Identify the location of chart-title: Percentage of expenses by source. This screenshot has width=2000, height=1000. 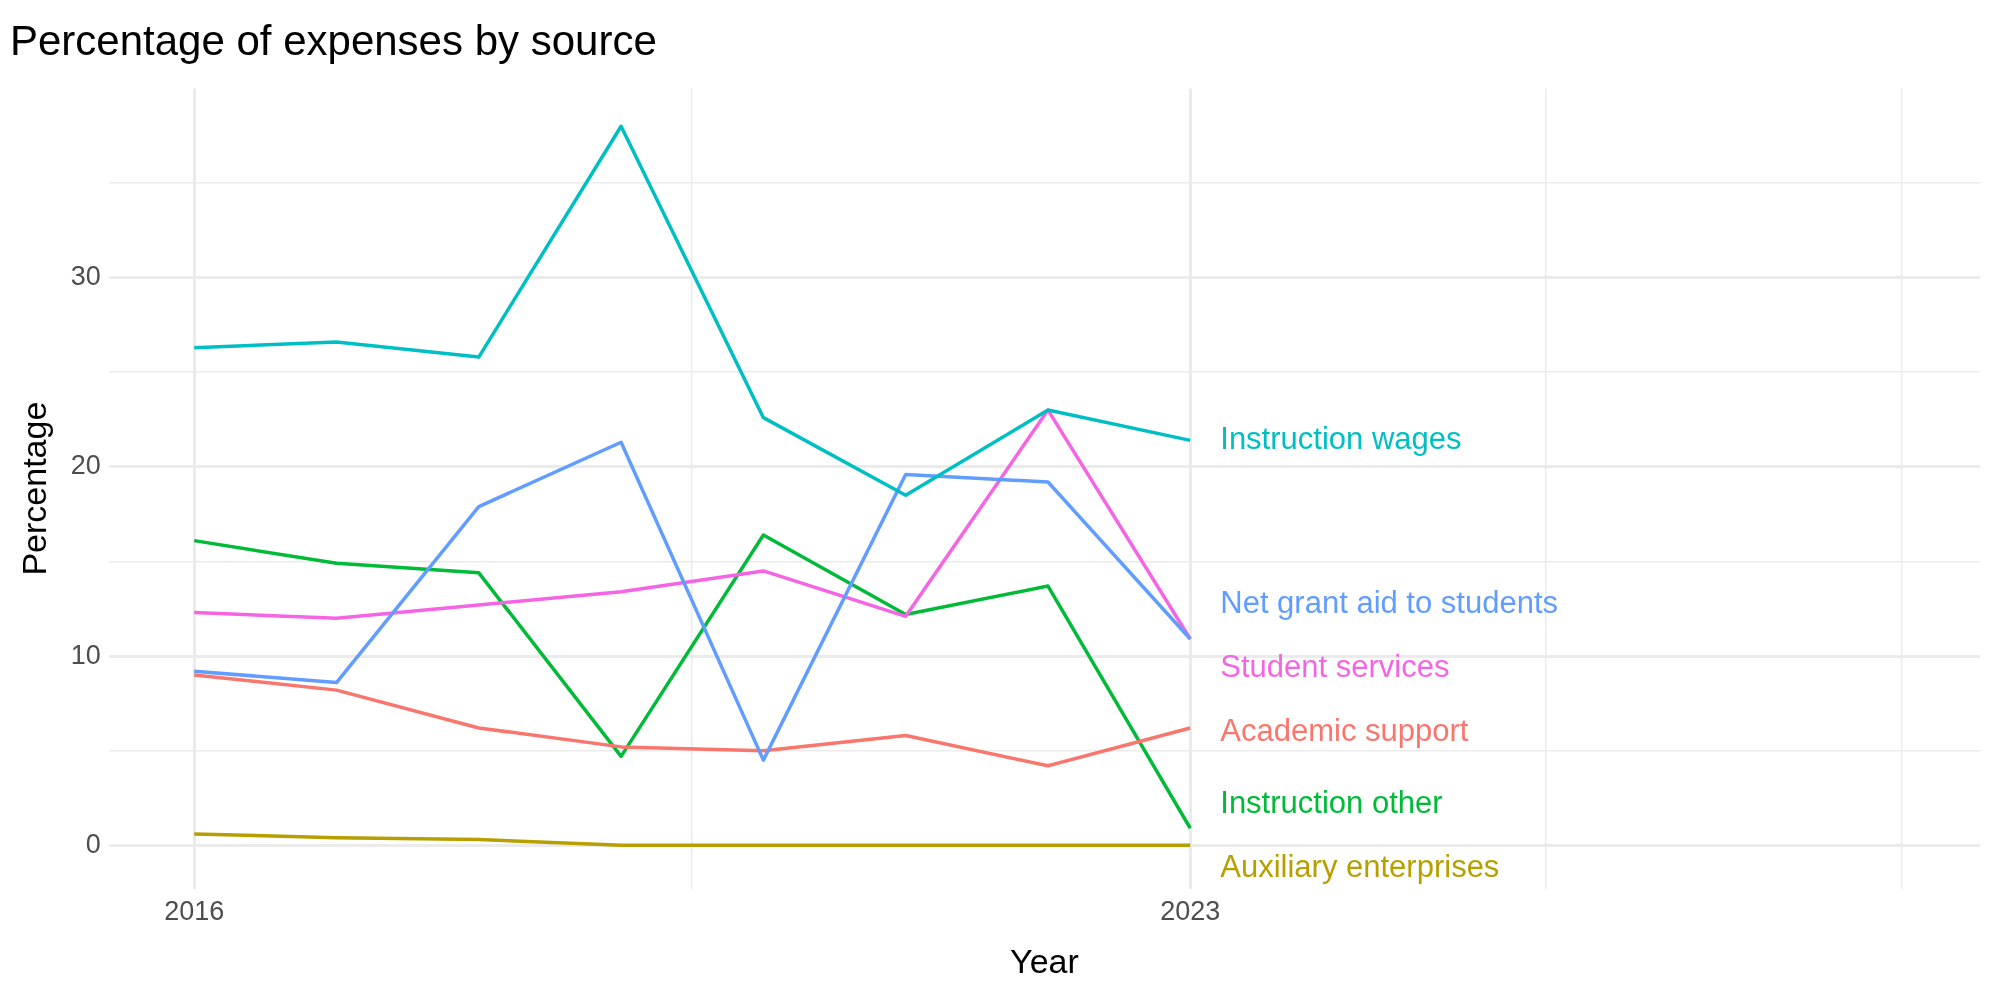
(333, 40).